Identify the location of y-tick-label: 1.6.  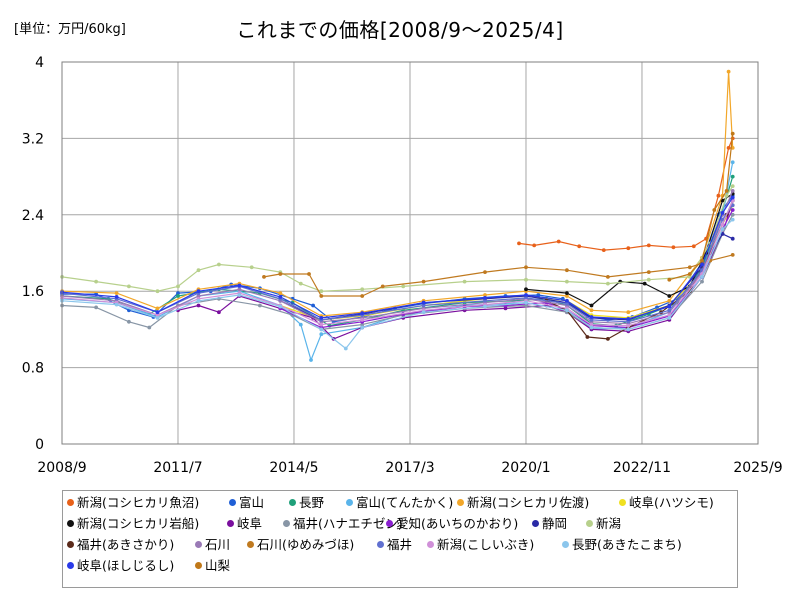
(33, 292).